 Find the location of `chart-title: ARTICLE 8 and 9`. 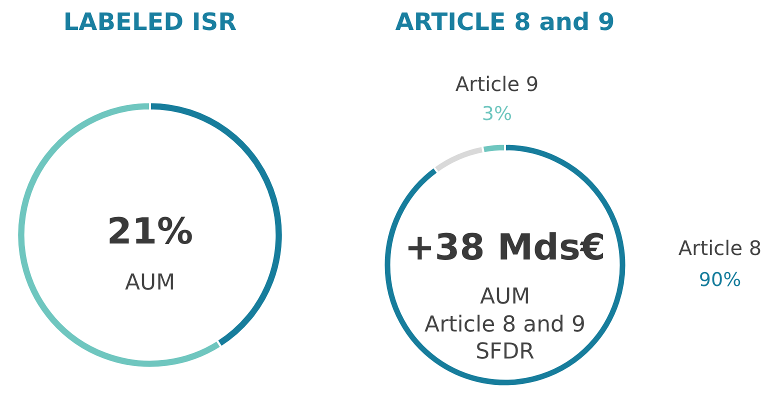

chart-title: ARTICLE 8 and 9 is located at coordinates (505, 22).